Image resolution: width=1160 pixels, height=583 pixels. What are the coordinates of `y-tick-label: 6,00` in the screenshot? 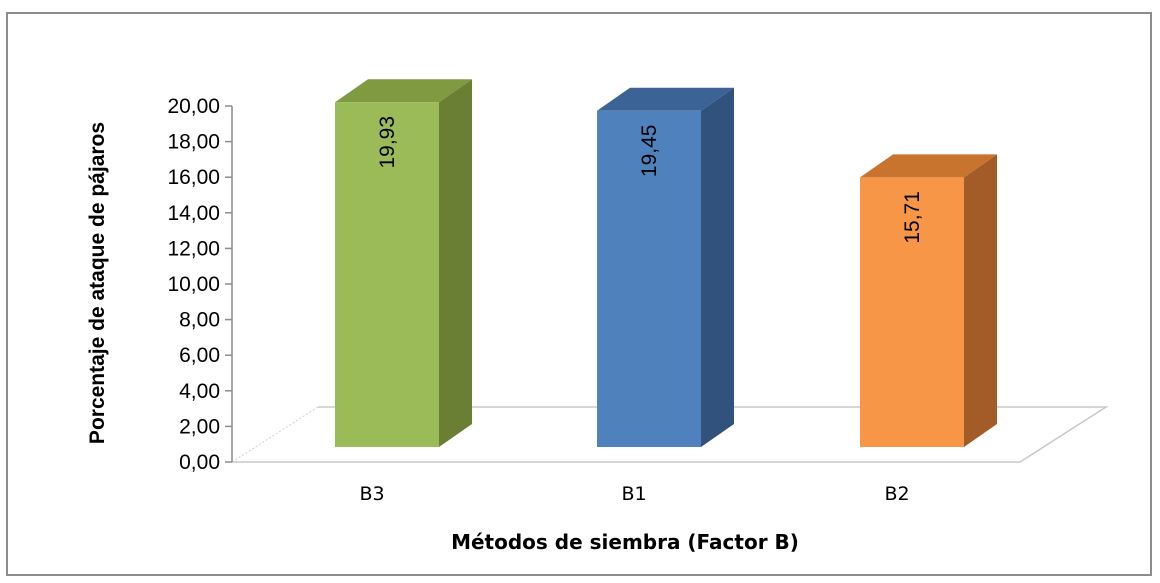 It's located at (199, 355).